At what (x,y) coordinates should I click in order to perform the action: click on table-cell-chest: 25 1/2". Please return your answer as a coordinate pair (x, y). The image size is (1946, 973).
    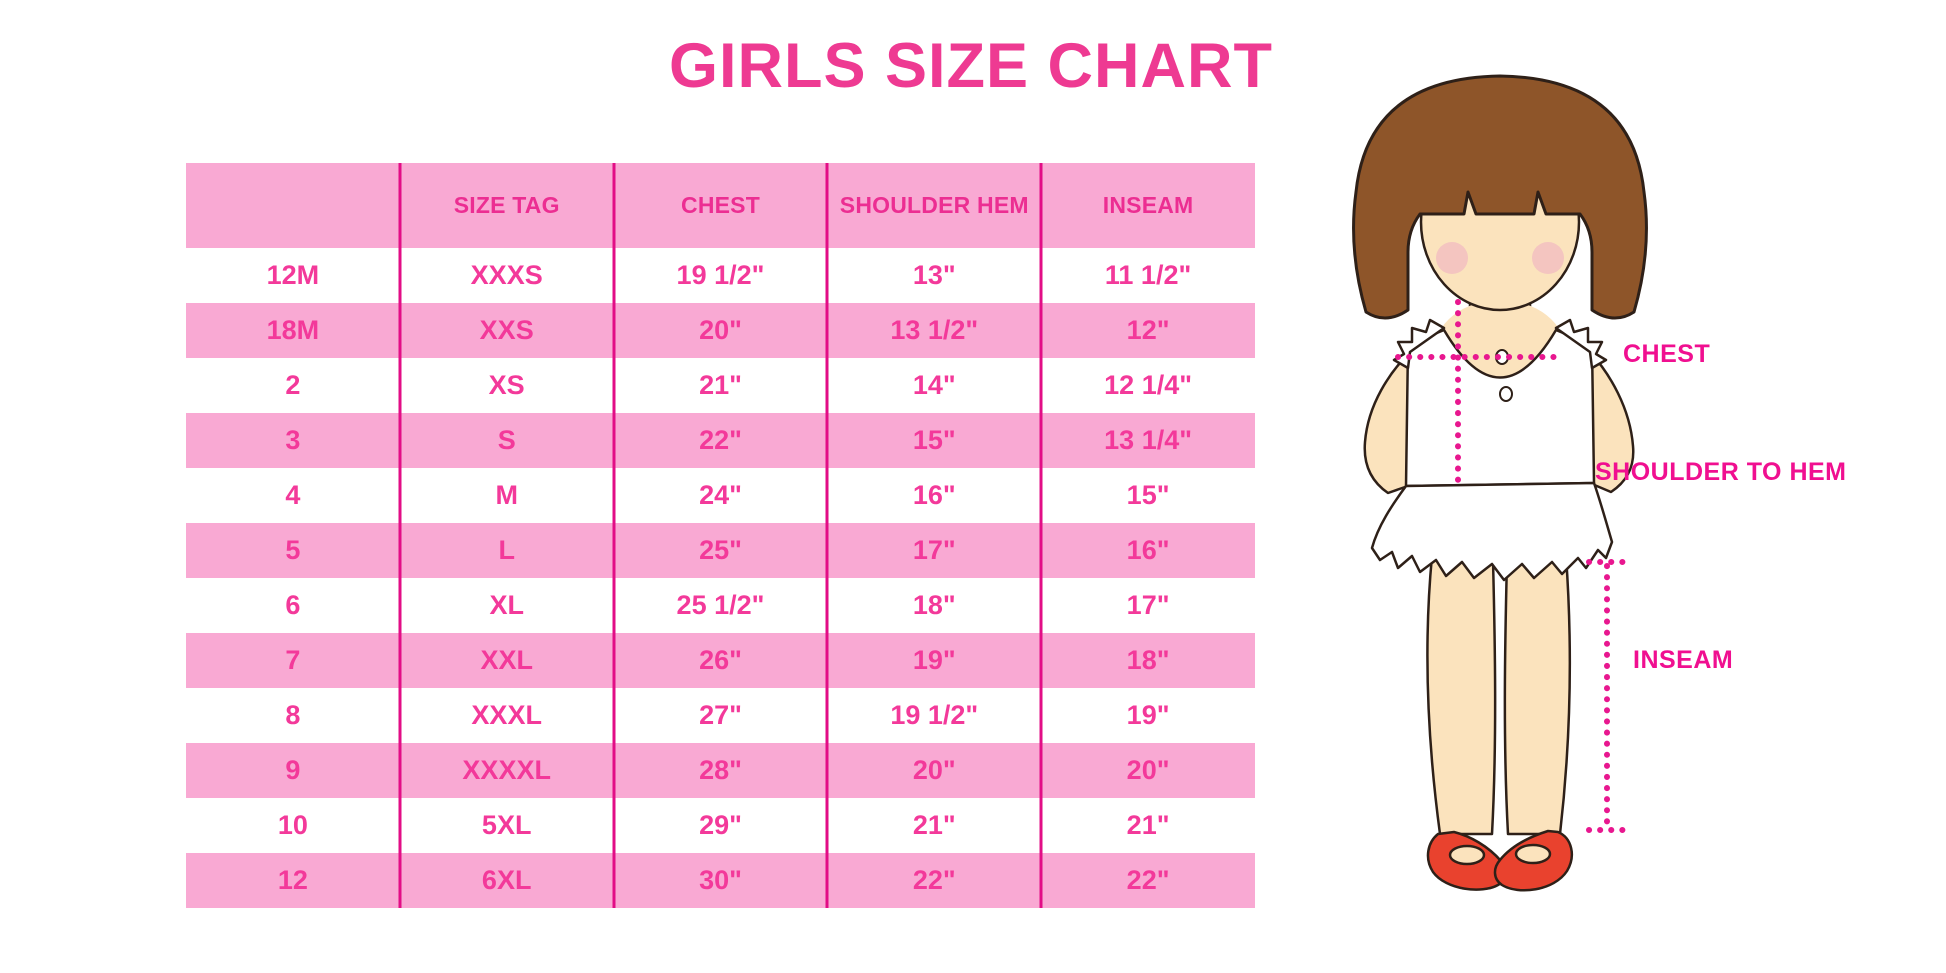
    Looking at the image, I should click on (720, 605).